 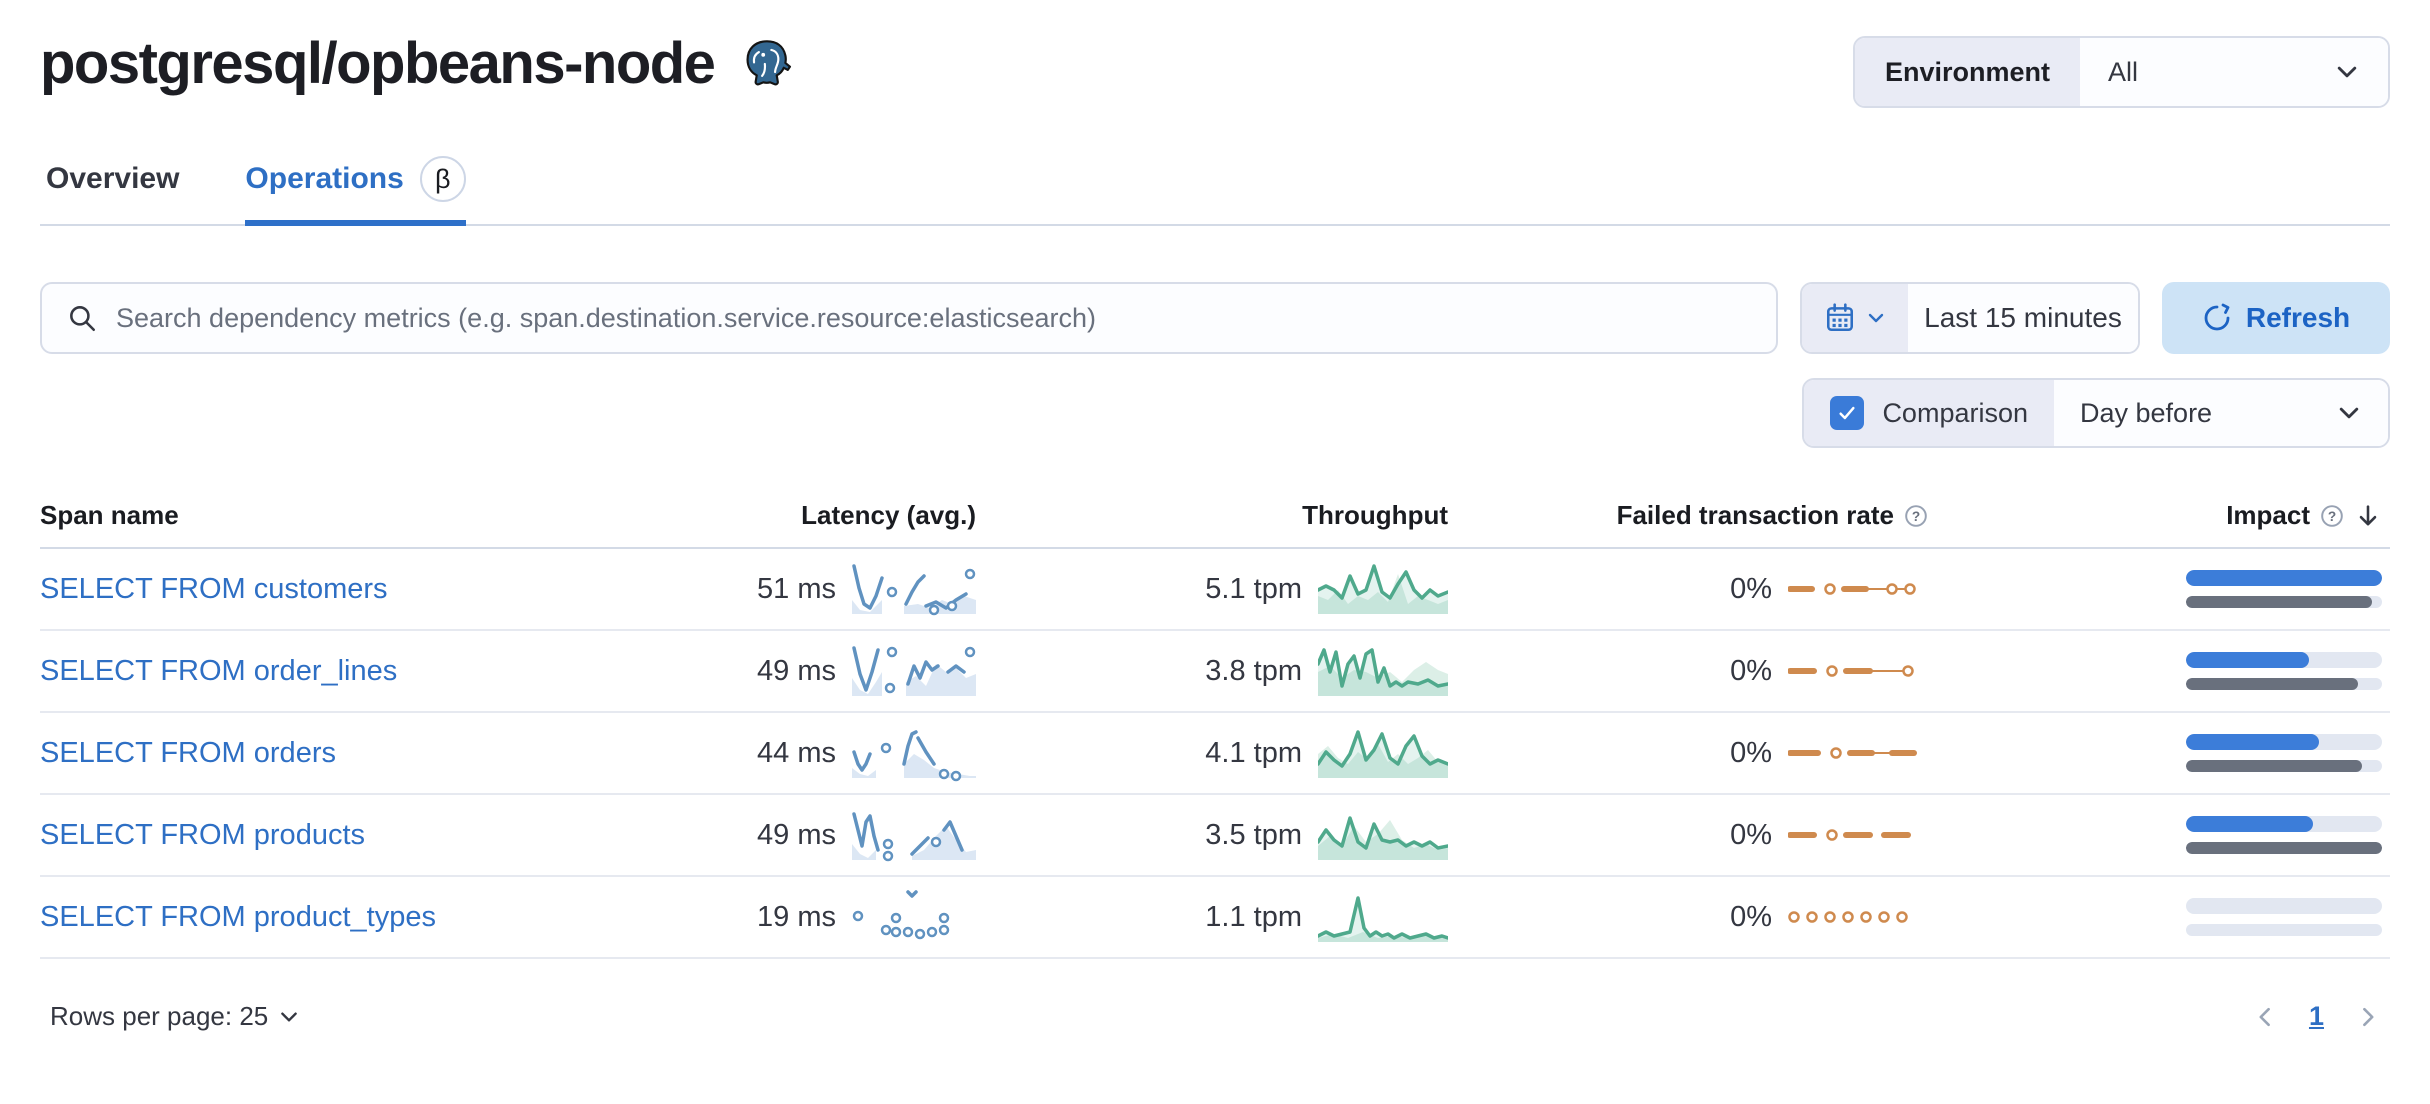 I want to click on span-link: SELECT FROM order_lines, so click(x=219, y=670).